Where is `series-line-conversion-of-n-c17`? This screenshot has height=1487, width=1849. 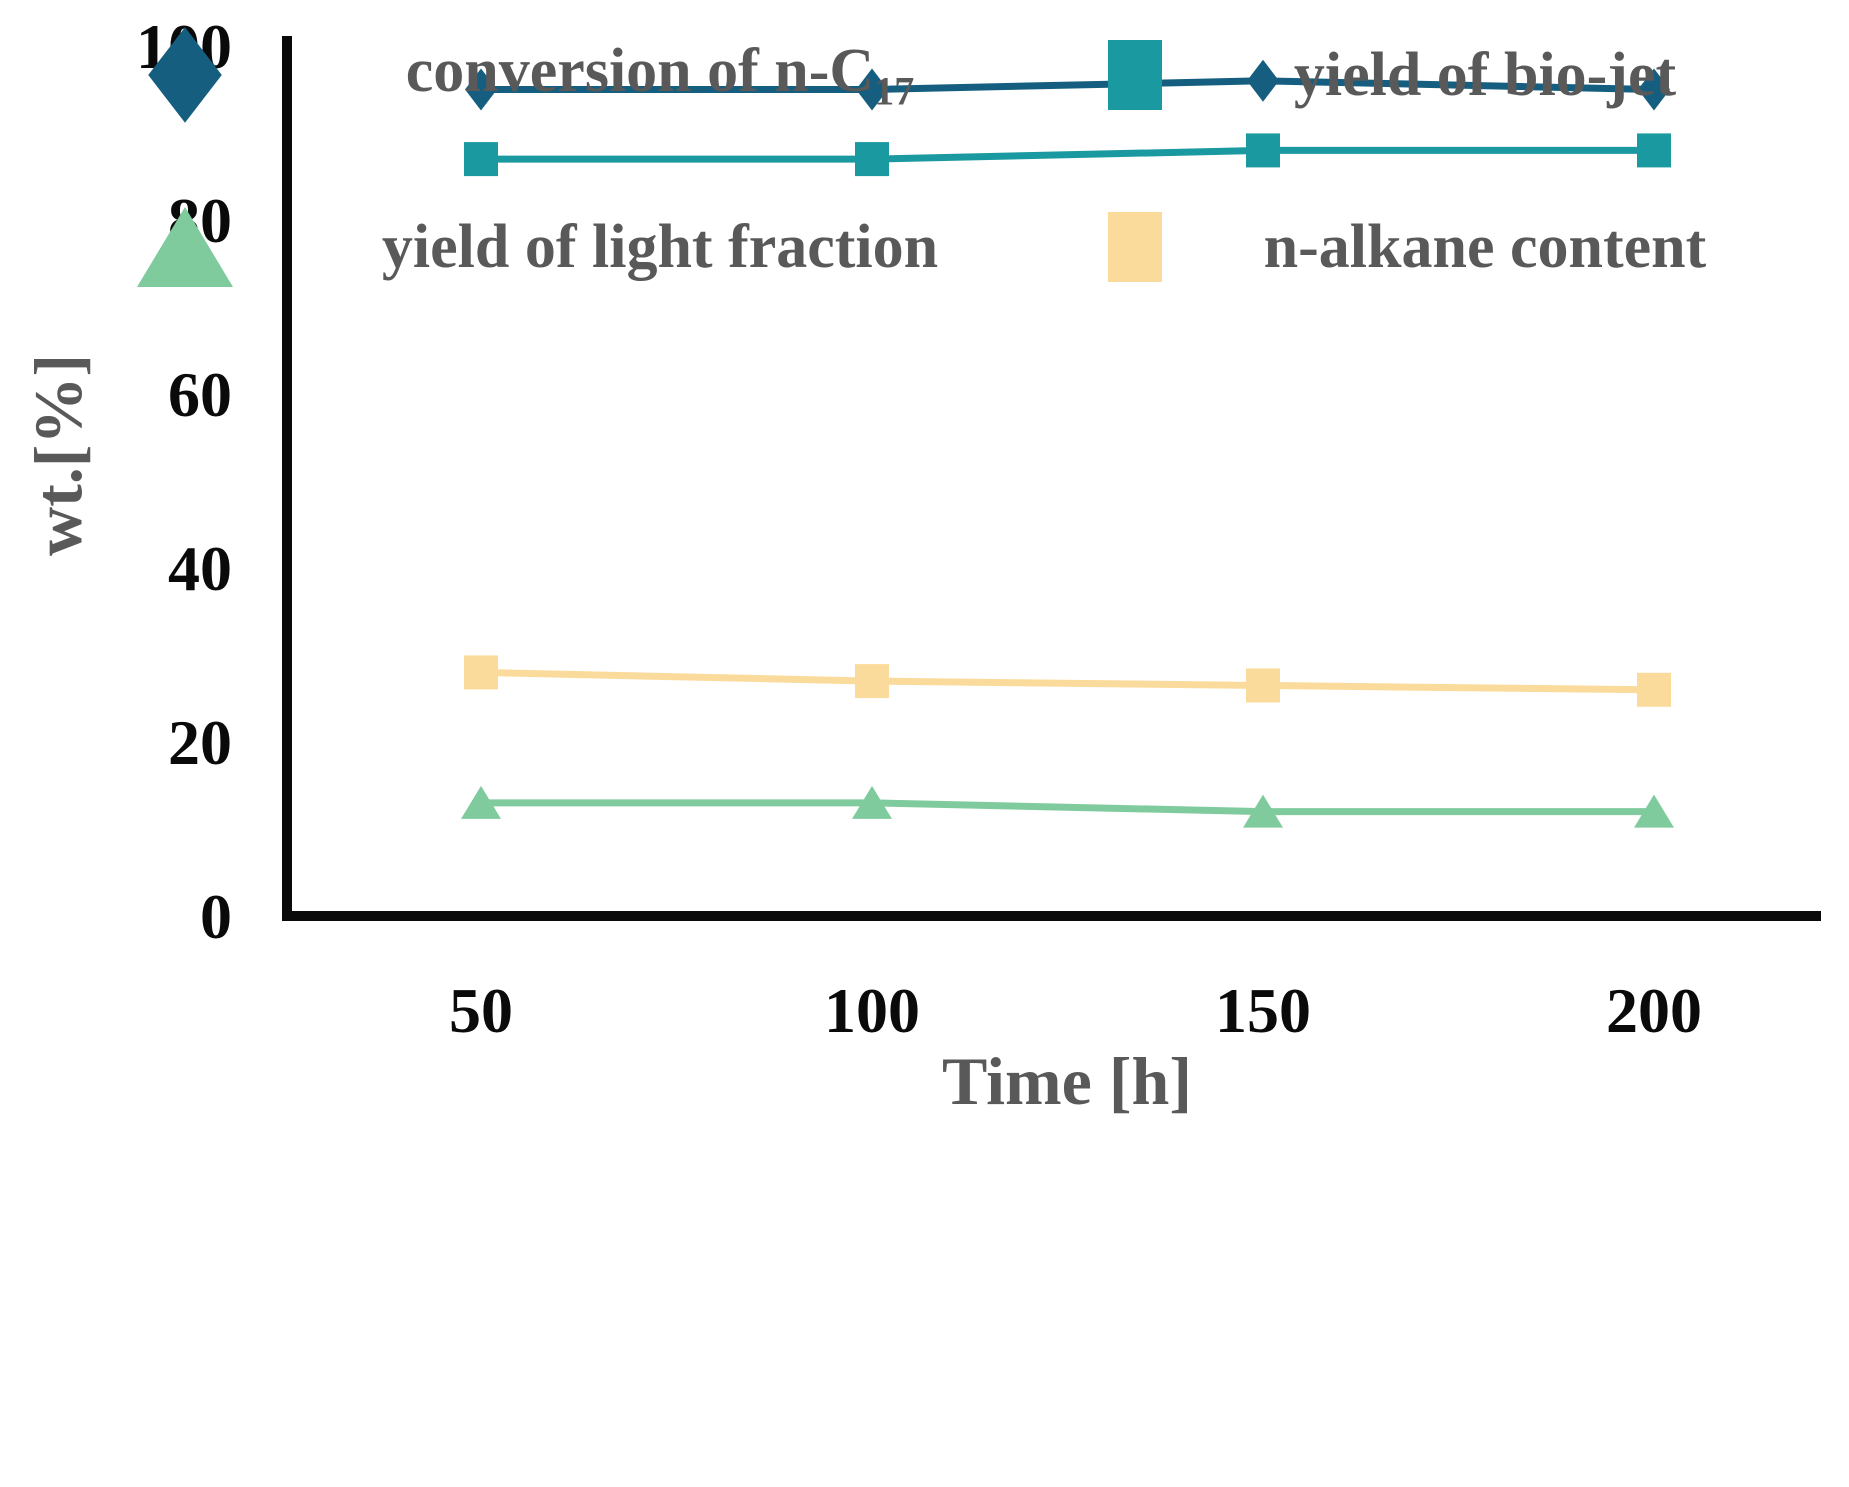
series-line-conversion-of-n-c17 is located at coordinates (1068, 85).